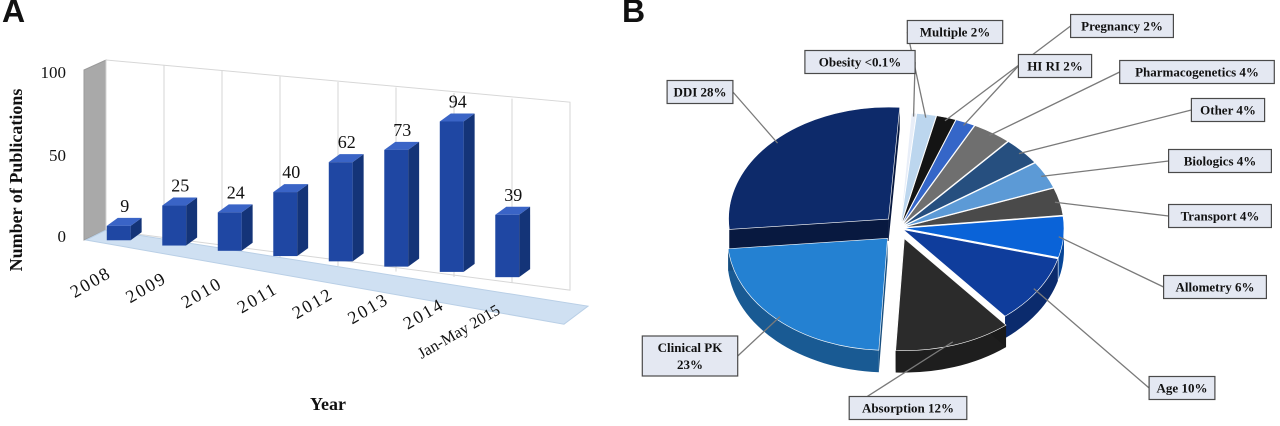 Image resolution: width=1280 pixels, height=426 pixels. Describe the element at coordinates (402, 130) in the screenshot. I see `bar-value-label: 73` at that location.